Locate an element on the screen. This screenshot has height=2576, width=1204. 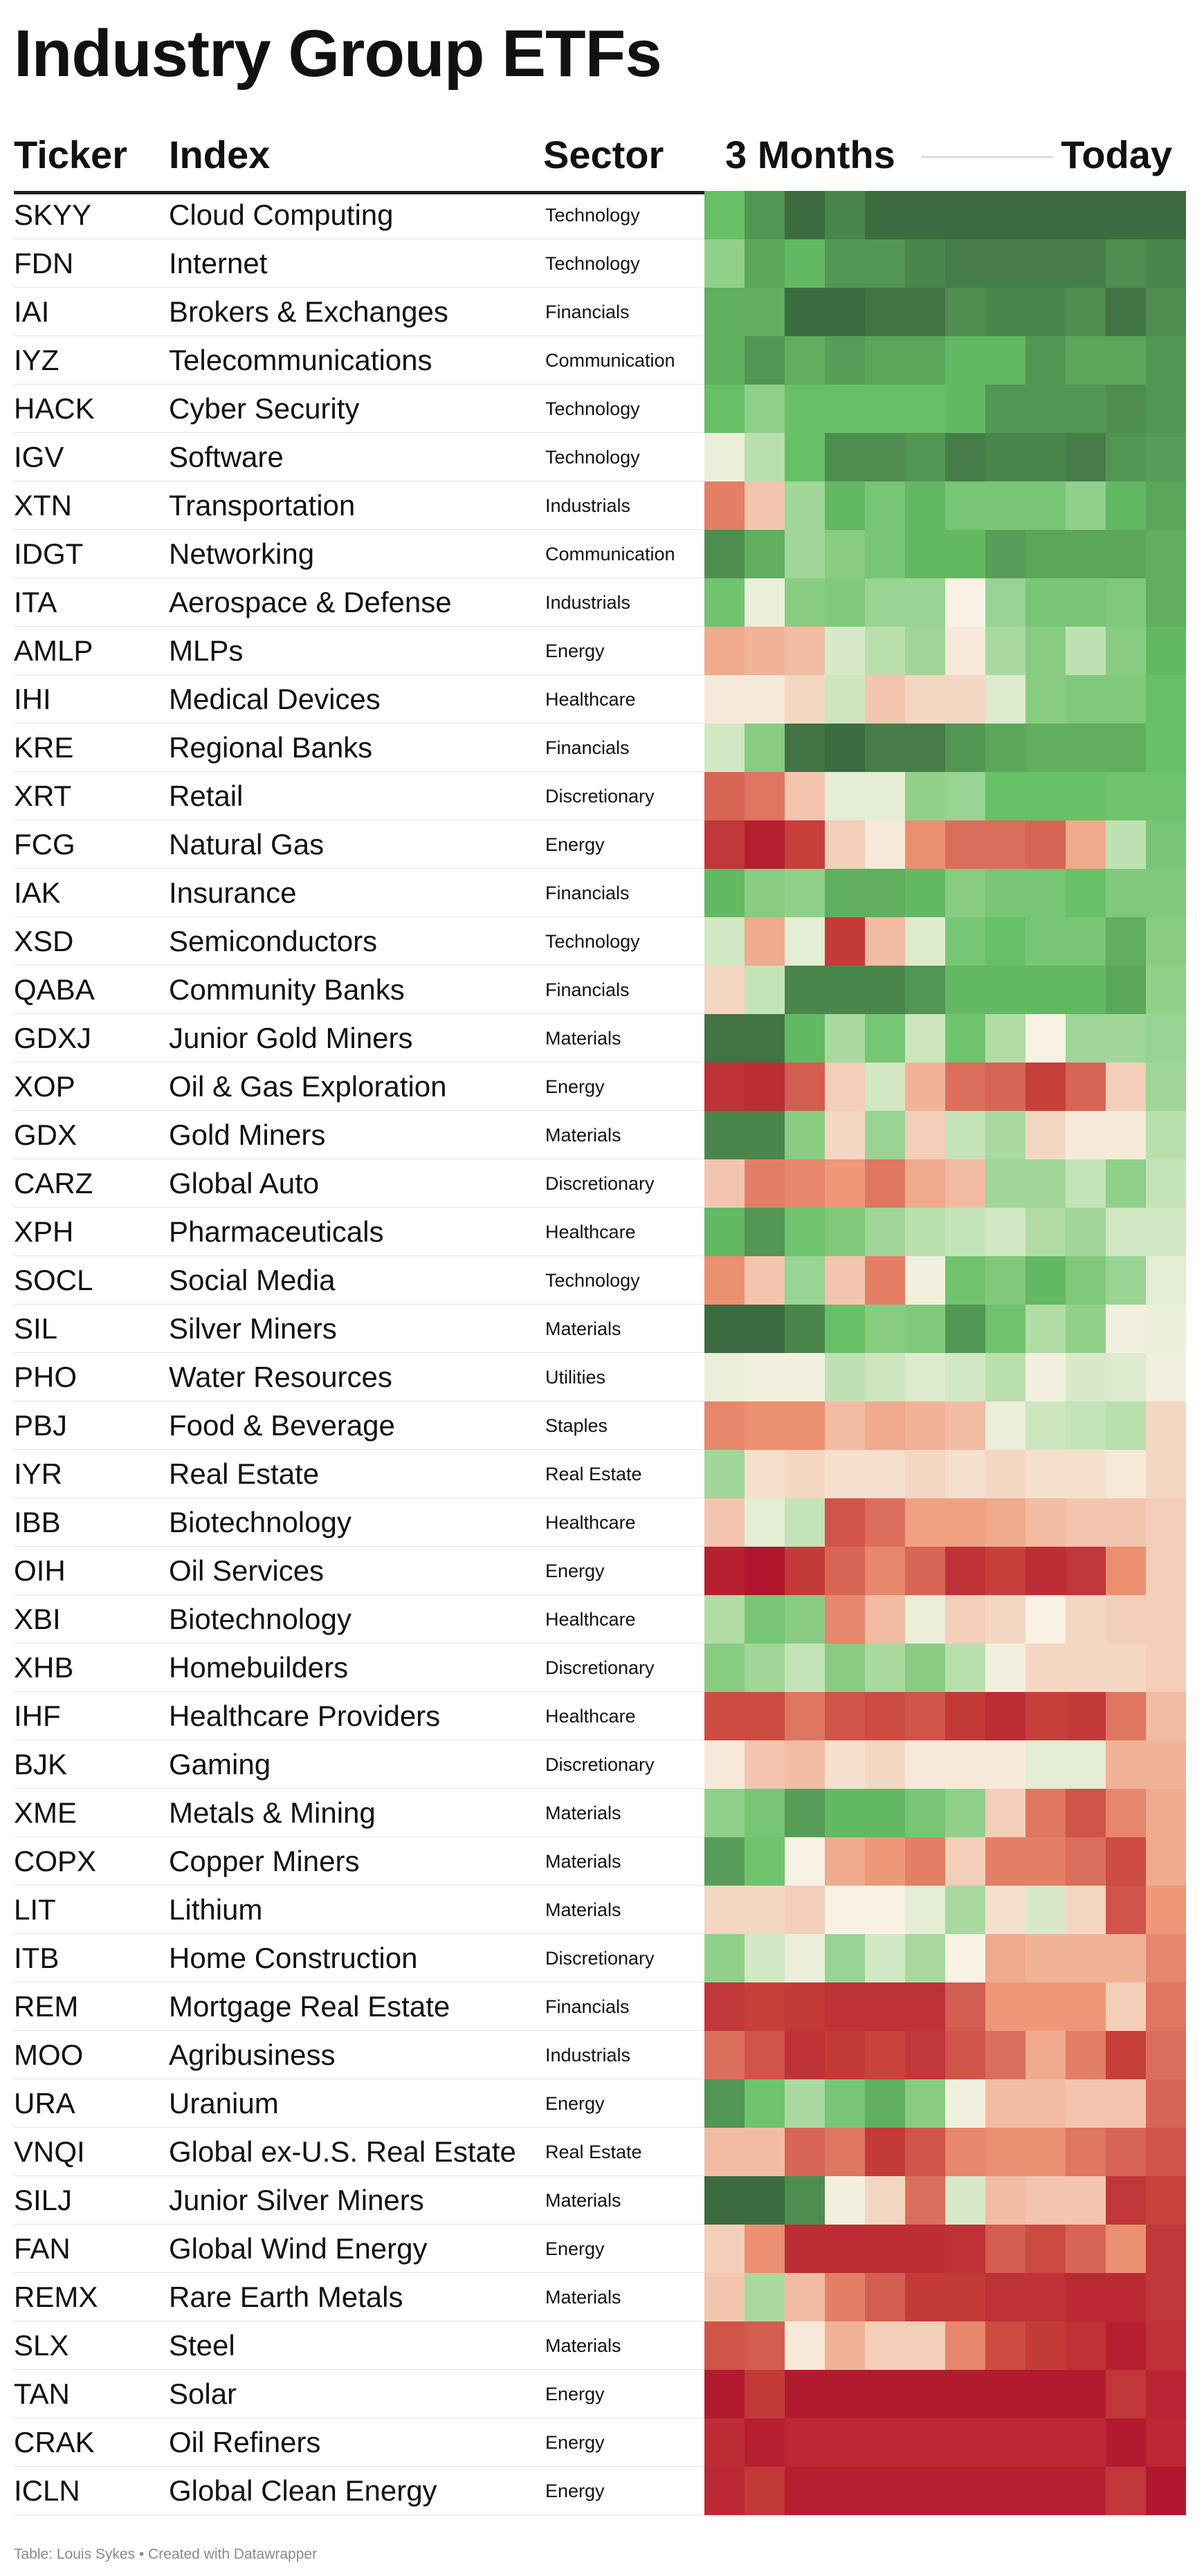
ticker-cell: IHF is located at coordinates (37, 1716).